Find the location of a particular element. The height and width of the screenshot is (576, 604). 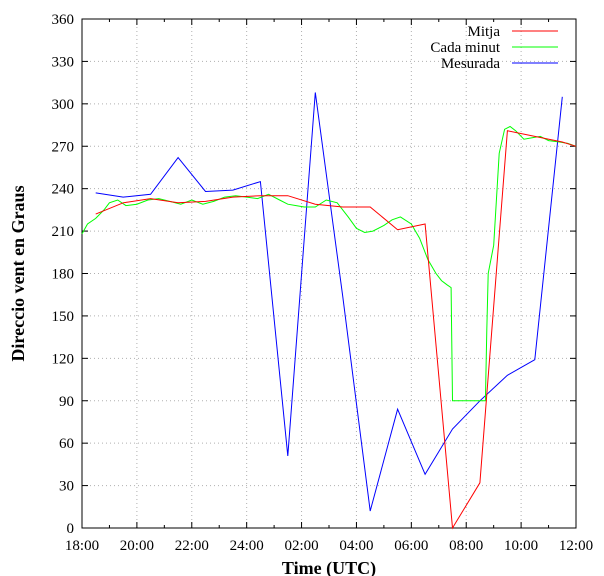

y-tick-label: 240 is located at coordinates (63, 190).